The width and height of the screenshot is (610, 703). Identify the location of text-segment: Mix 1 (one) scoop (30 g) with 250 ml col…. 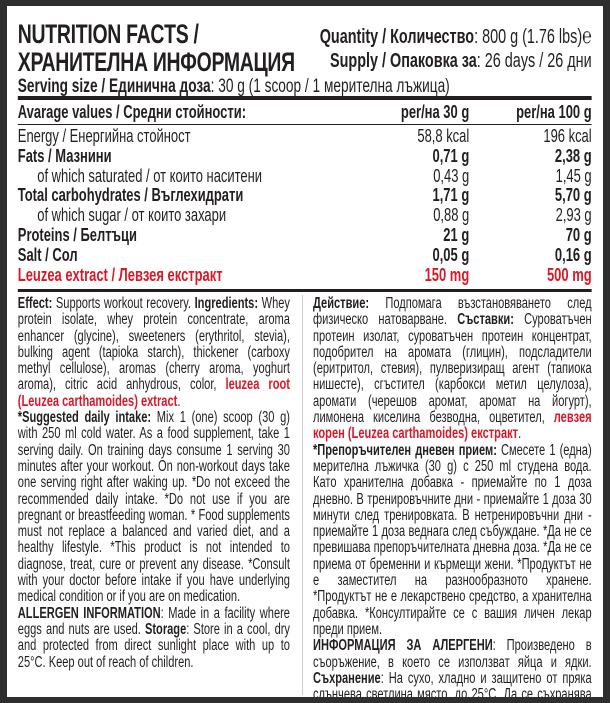
(153, 507).